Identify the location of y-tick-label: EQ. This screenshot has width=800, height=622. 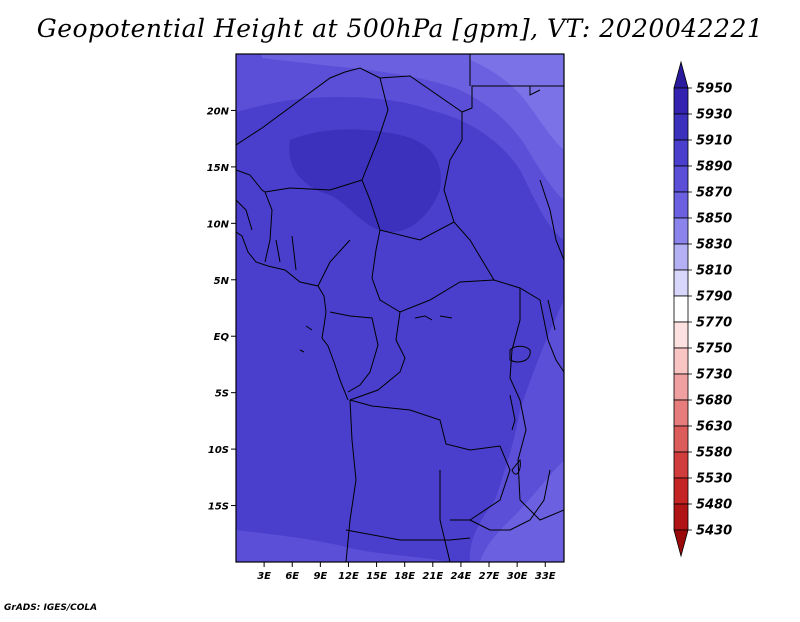
(222, 337).